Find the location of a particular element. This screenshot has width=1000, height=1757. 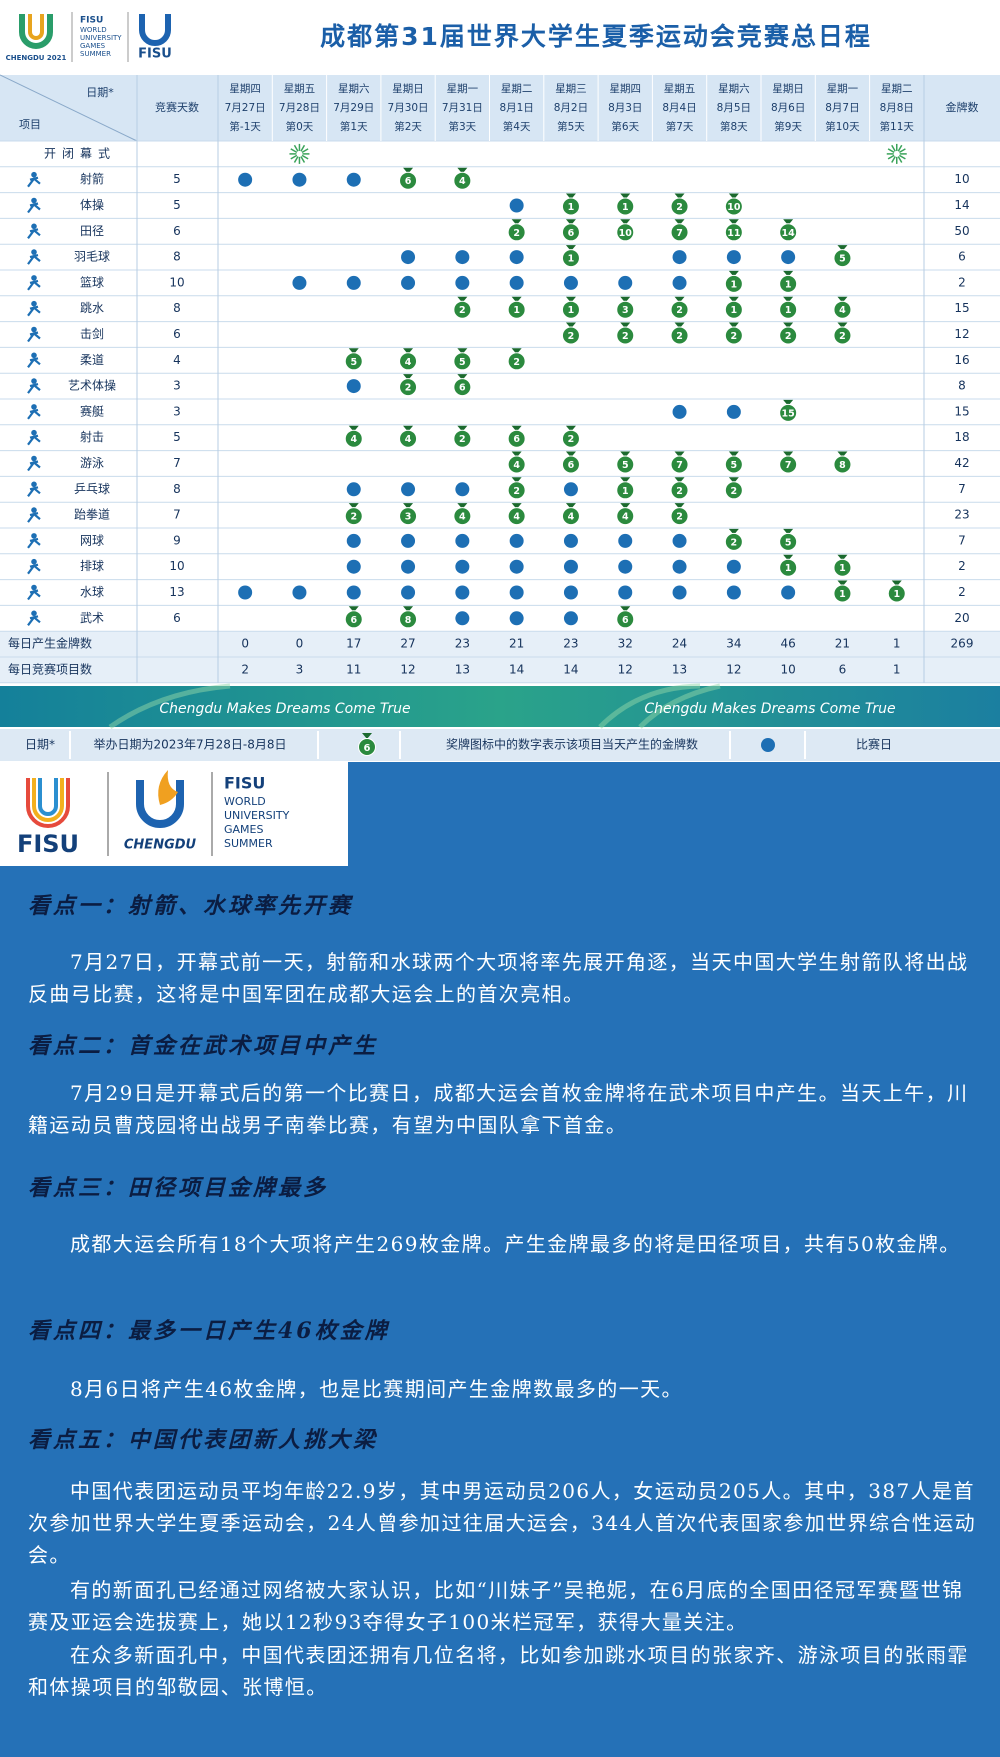

totals-row-bg is located at coordinates (500, 644).